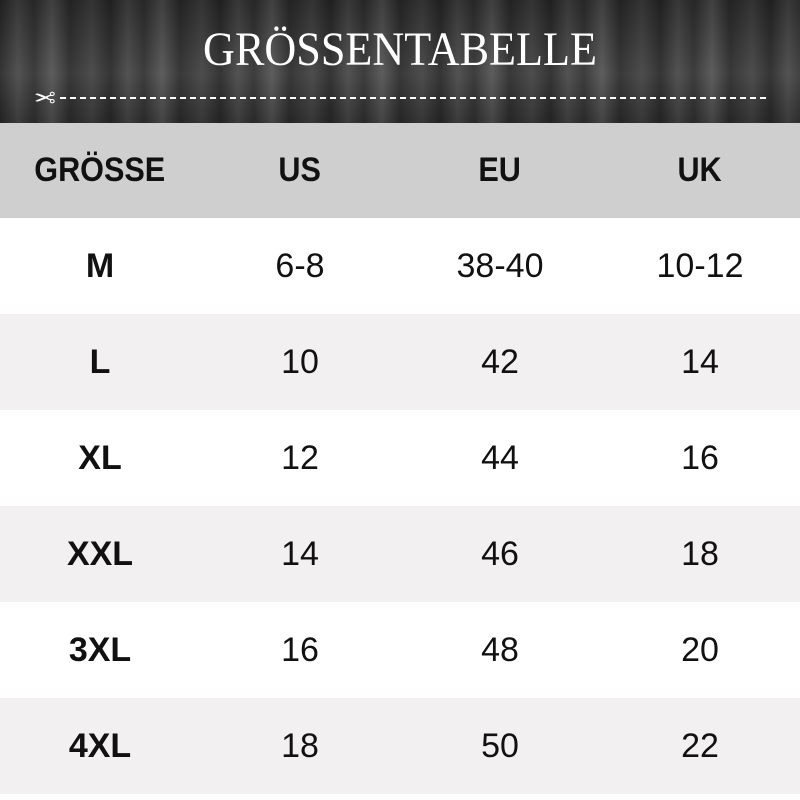 Image resolution: width=800 pixels, height=800 pixels. Describe the element at coordinates (100, 361) in the screenshot. I see `cell-size: L` at that location.